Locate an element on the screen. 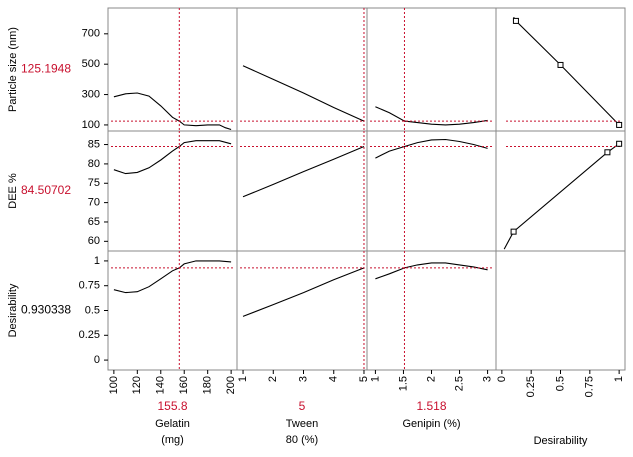  y-tick-label: 700 is located at coordinates (91, 34).